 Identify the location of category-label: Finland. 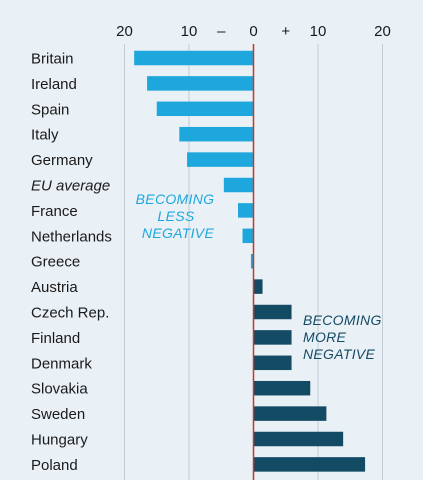
(55, 338).